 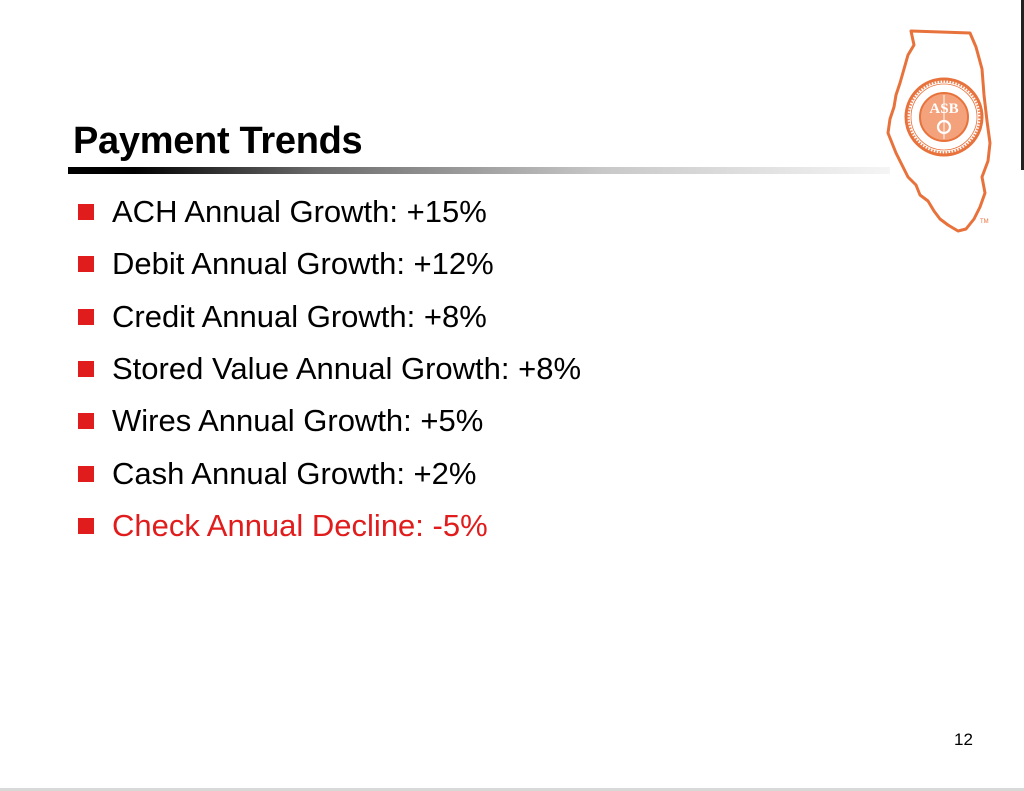 I want to click on title-underline, so click(x=479, y=170).